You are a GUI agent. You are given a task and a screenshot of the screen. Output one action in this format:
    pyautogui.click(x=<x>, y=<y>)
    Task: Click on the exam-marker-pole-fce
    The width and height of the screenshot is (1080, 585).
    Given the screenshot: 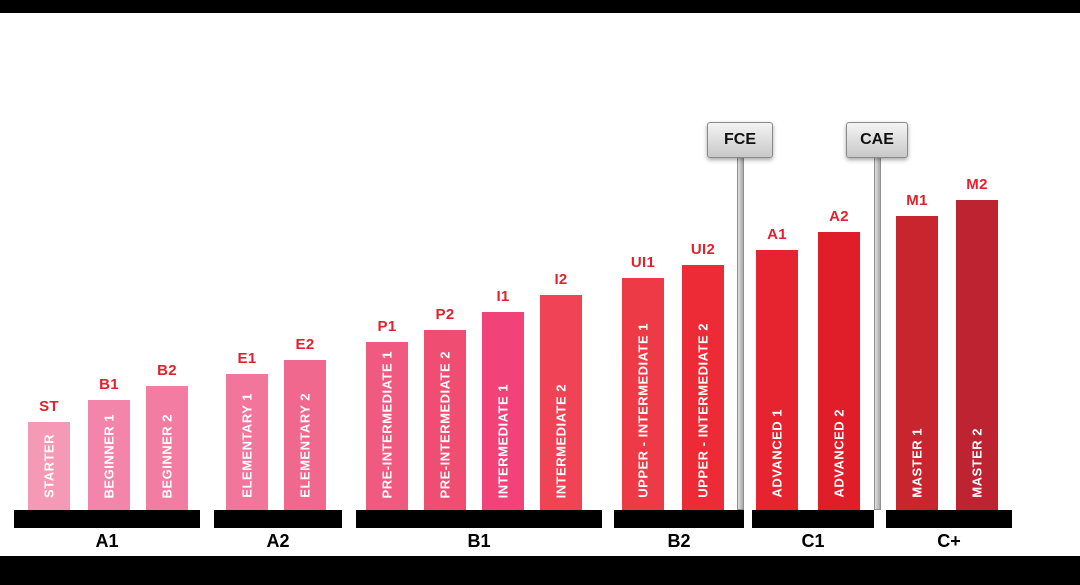 What is the action you would take?
    pyautogui.click(x=740, y=324)
    